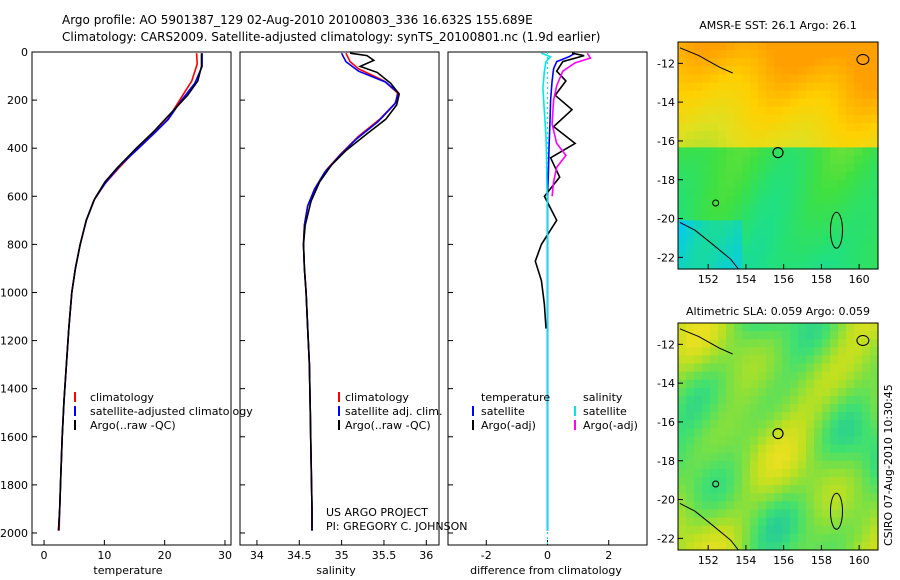 The height and width of the screenshot is (580, 900). What do you see at coordinates (836, 230) in the screenshot?
I see `reef-outline` at bounding box center [836, 230].